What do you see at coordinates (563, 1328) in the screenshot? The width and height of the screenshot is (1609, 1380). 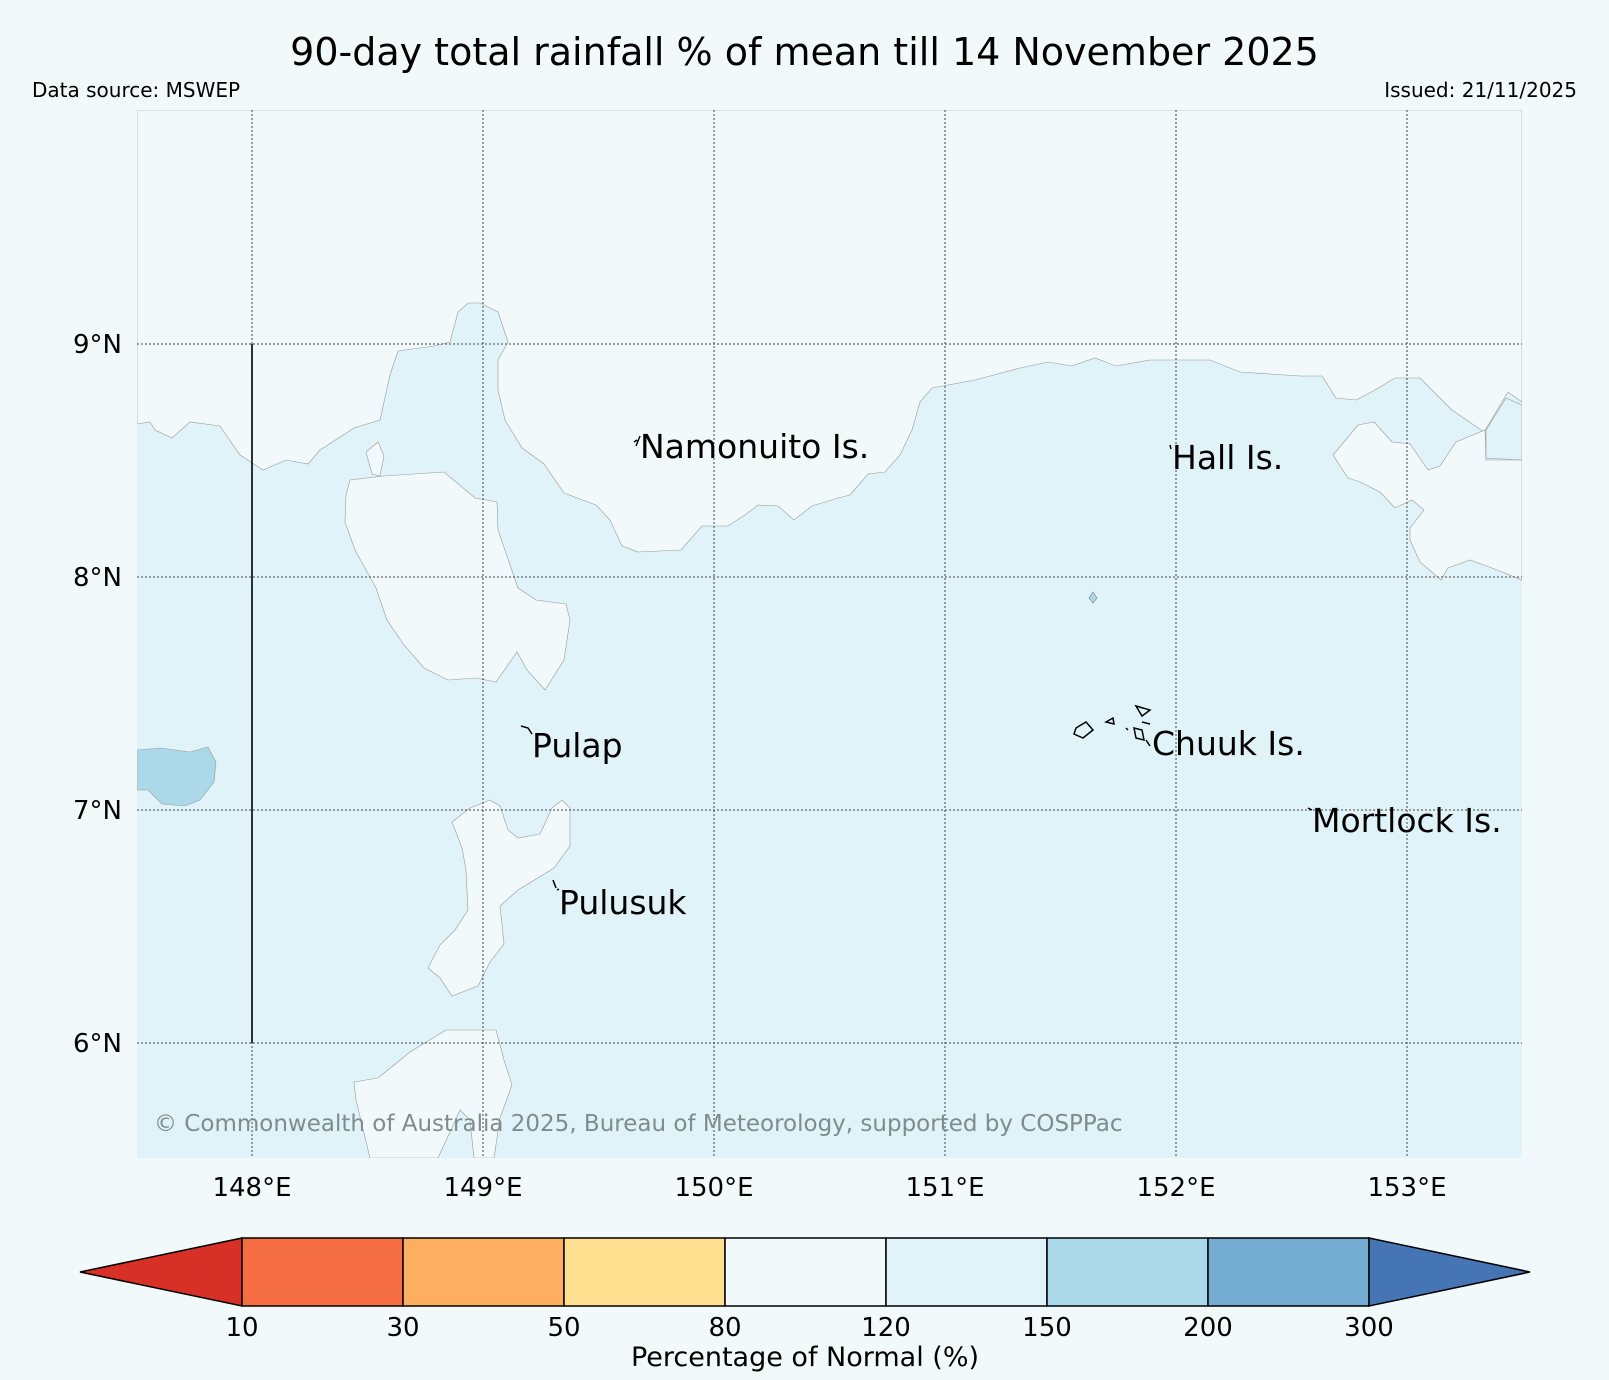 I see `colorbar-tick-50: 50` at bounding box center [563, 1328].